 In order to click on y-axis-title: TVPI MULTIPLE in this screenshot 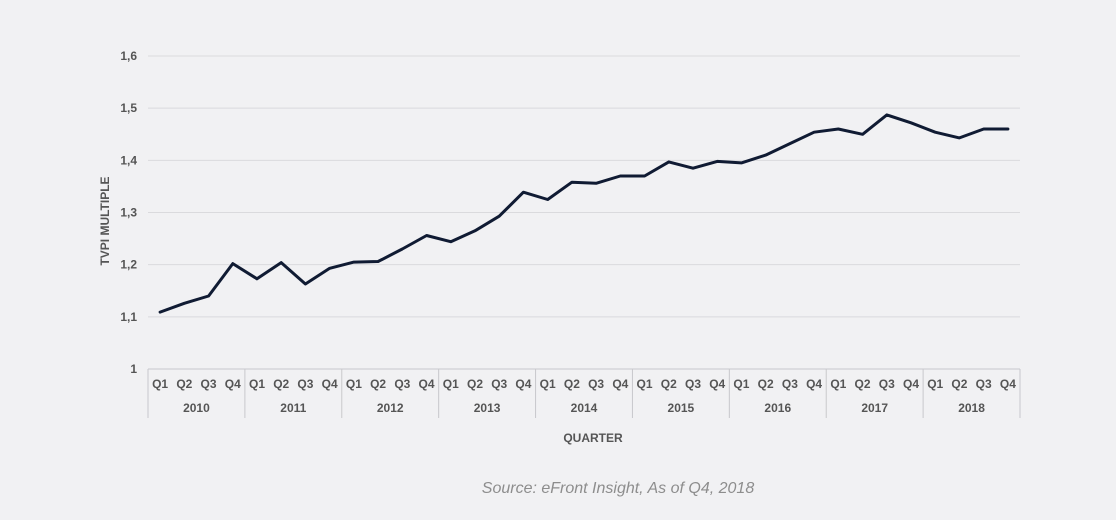, I will do `click(105, 220)`.